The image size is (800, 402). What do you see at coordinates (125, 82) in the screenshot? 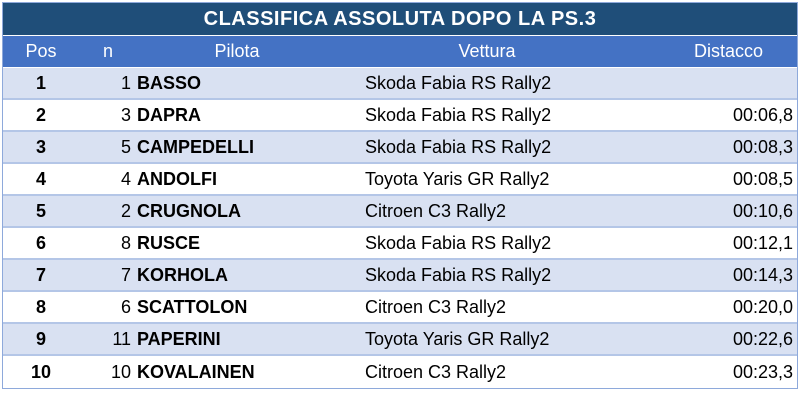
I see `cell-n: 1` at bounding box center [125, 82].